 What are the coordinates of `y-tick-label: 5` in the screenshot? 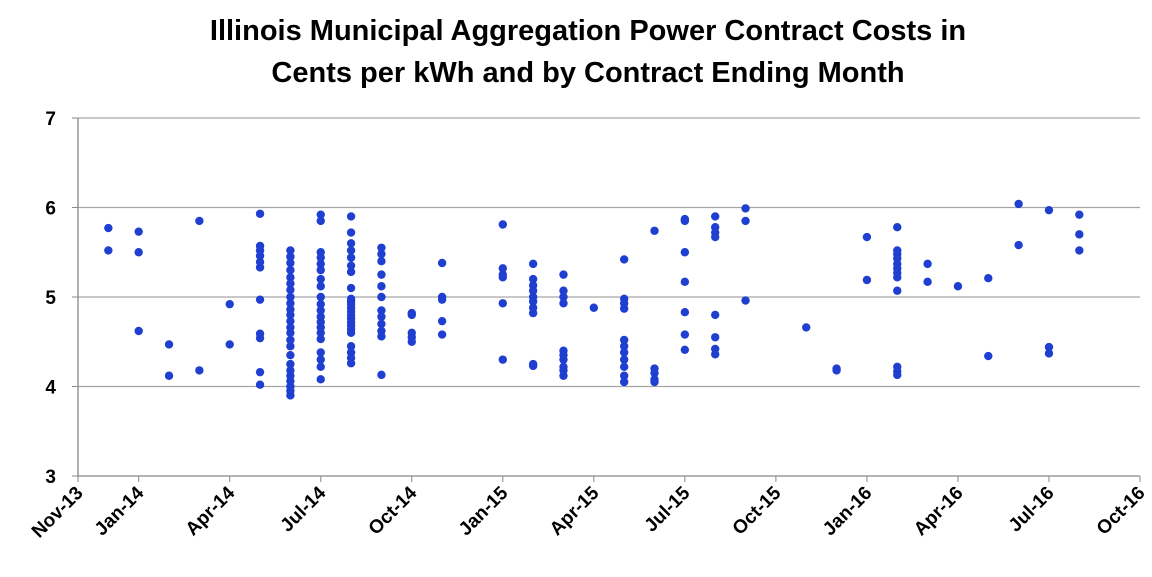 It's located at (50, 298).